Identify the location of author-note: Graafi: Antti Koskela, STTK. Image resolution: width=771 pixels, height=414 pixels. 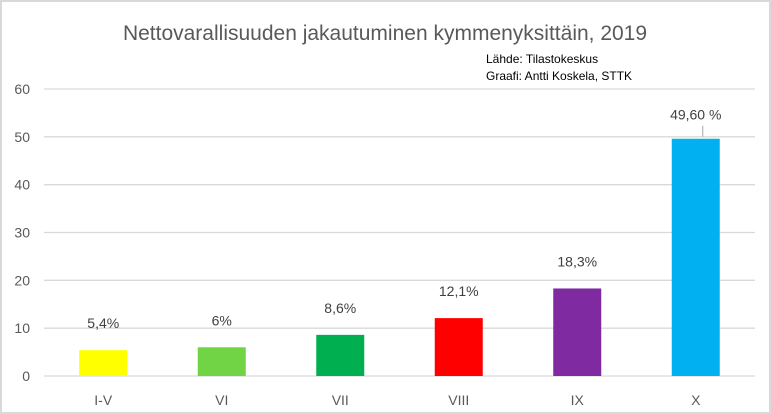
(559, 76).